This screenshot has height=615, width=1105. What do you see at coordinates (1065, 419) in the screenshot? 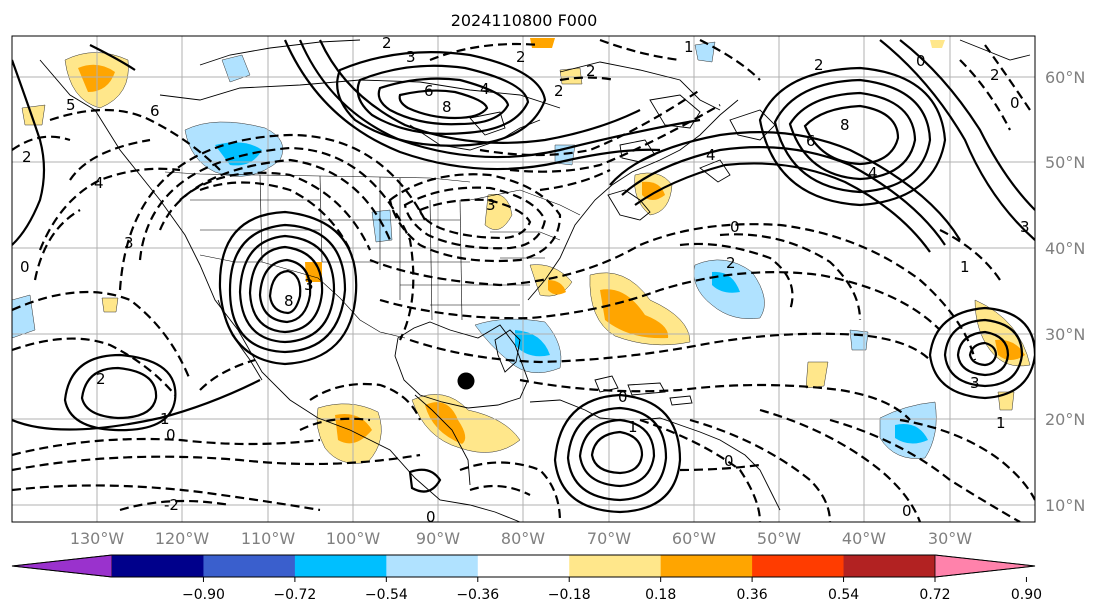
I see `latitude-label: 20°N` at bounding box center [1065, 419].